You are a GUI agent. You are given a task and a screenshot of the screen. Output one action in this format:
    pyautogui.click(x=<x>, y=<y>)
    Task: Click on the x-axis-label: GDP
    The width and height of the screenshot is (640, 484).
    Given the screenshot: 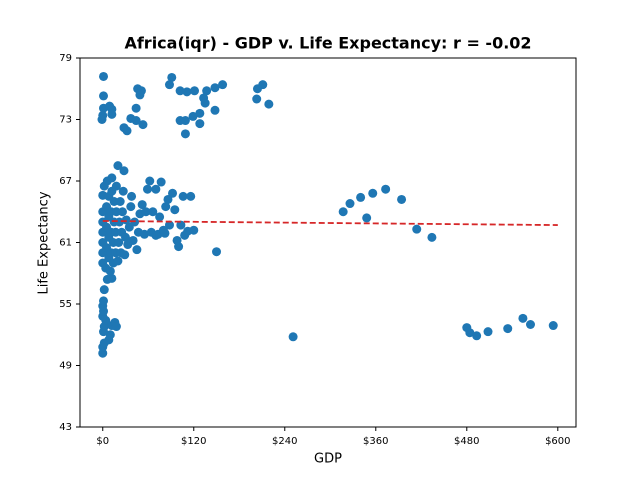 What is the action you would take?
    pyautogui.click(x=328, y=459)
    